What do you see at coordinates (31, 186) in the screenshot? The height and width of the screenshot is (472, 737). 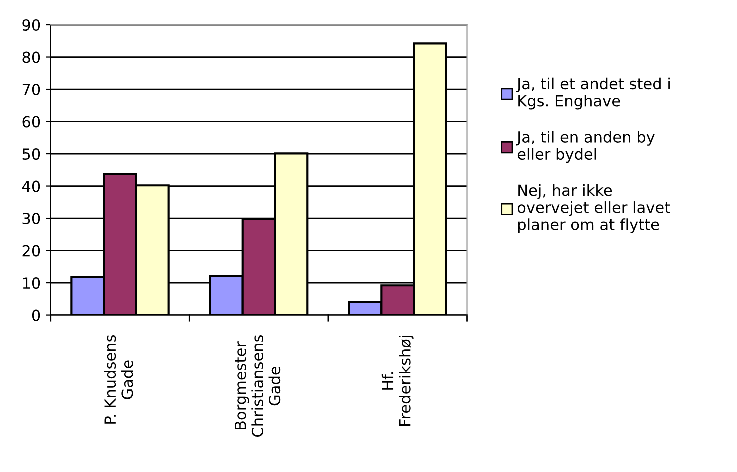 I see `y-tick-label: 40` at bounding box center [31, 186].